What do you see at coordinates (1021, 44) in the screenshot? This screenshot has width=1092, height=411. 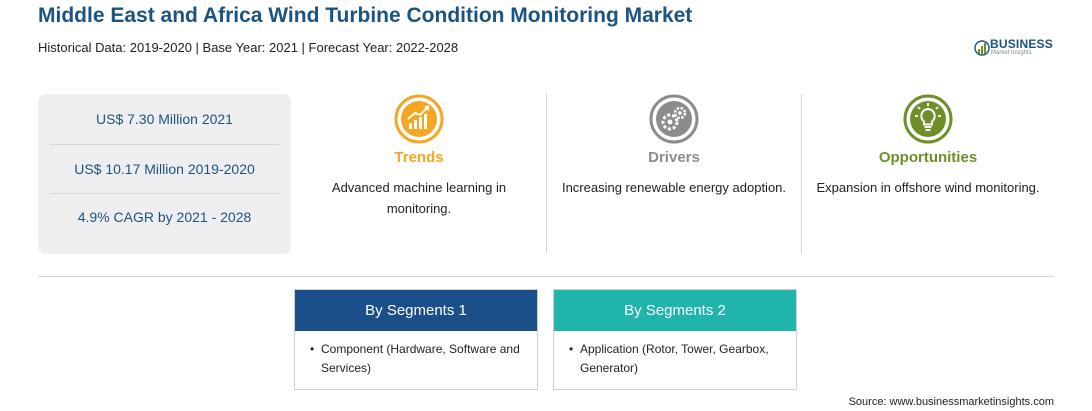 I see `logo-wordmark: BUSINESS` at bounding box center [1021, 44].